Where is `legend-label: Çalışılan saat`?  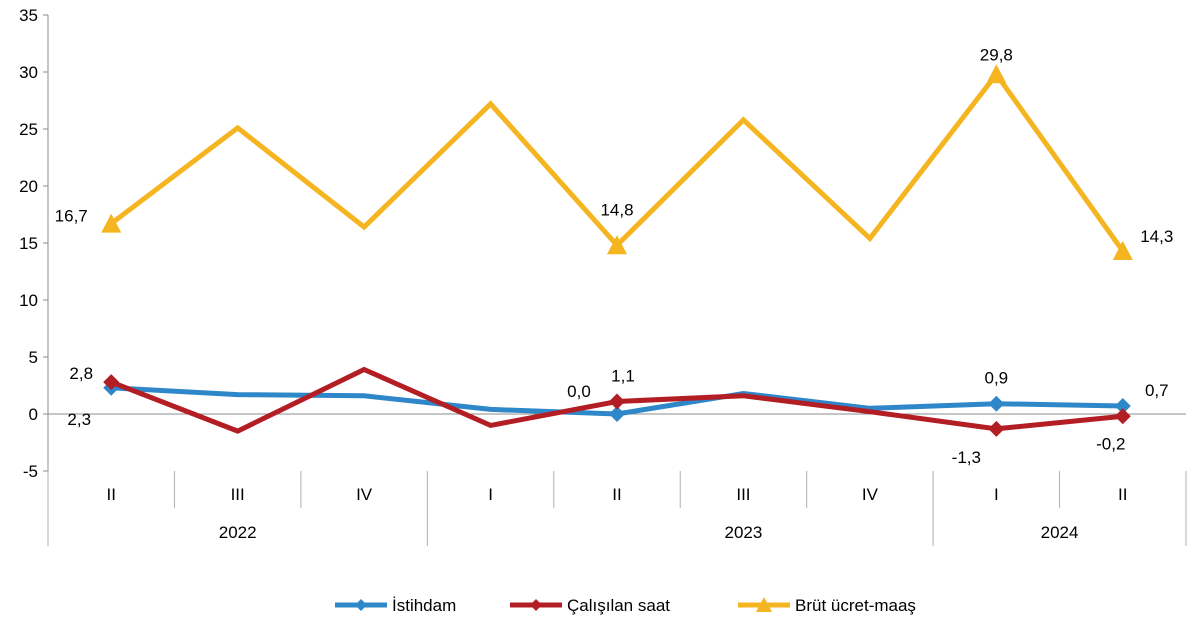
legend-label: Çalışılan saat is located at coordinates (618, 605).